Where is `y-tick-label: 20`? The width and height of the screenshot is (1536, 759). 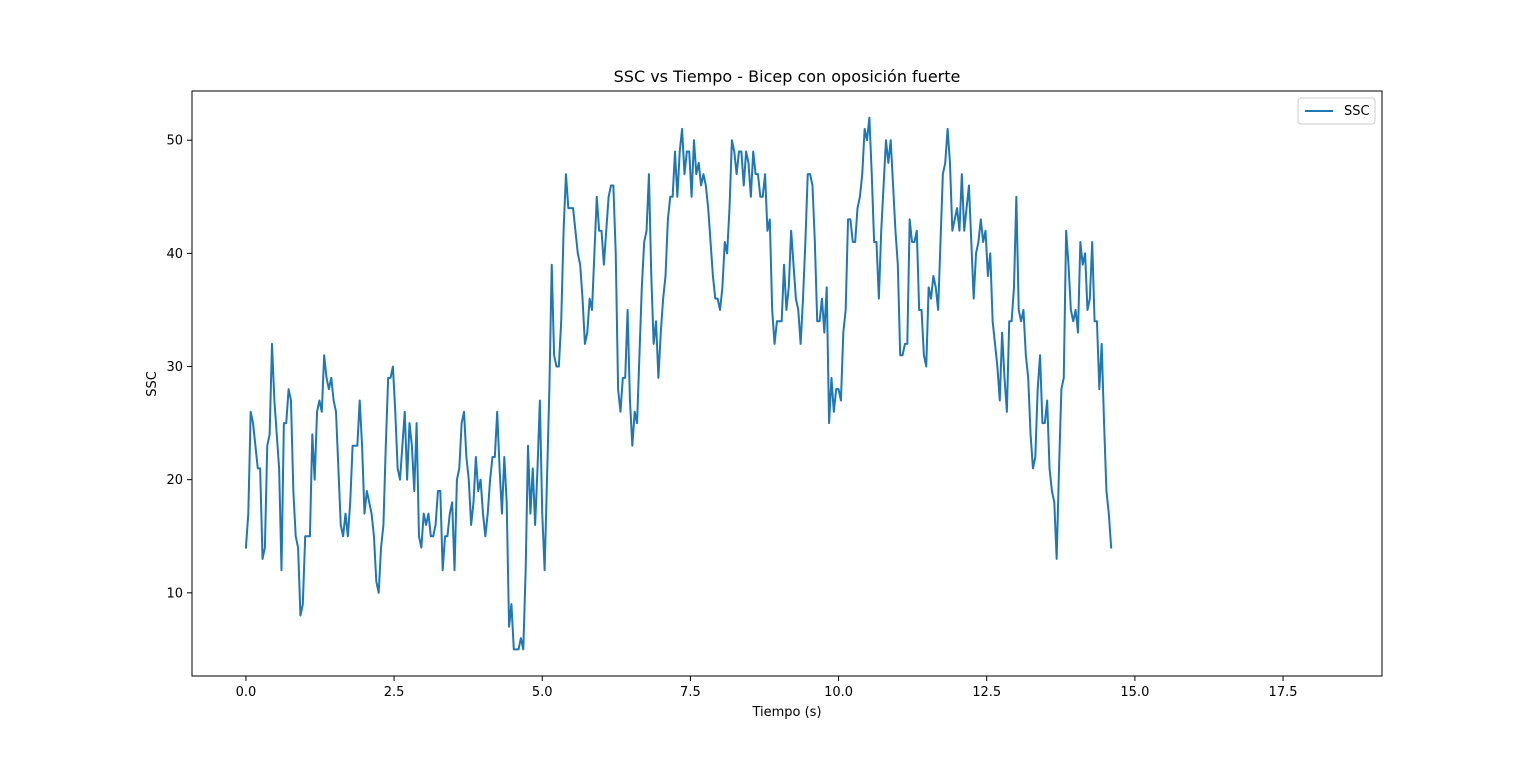 y-tick-label: 20 is located at coordinates (174, 480).